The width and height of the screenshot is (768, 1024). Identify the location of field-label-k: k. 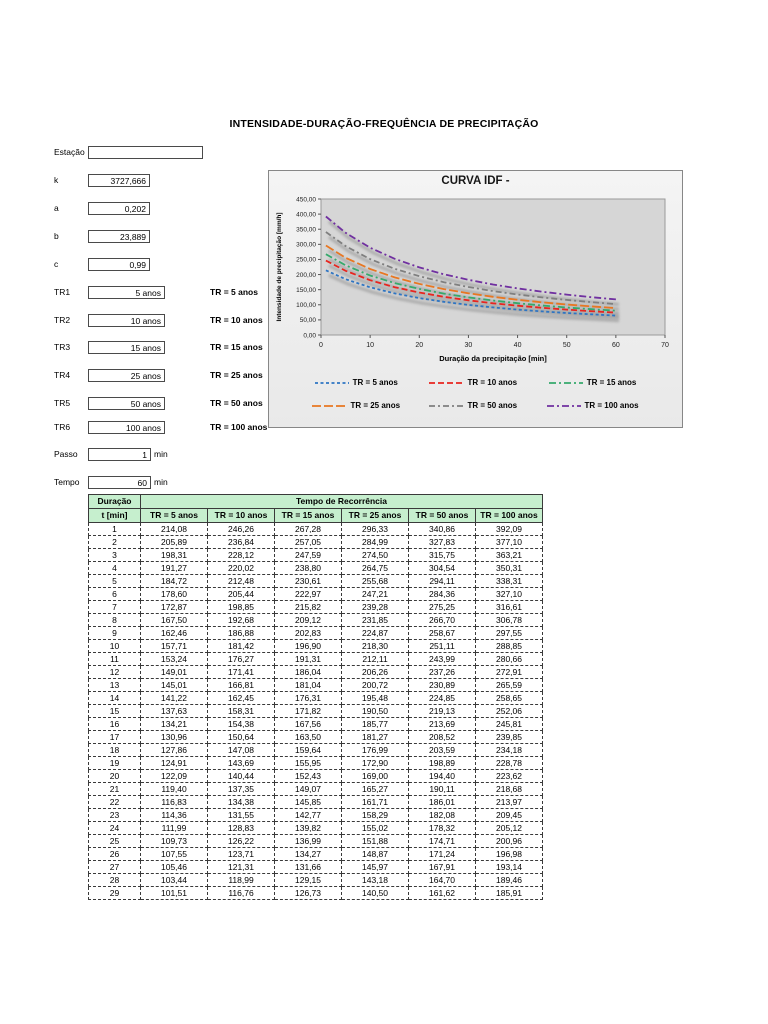
(56, 180).